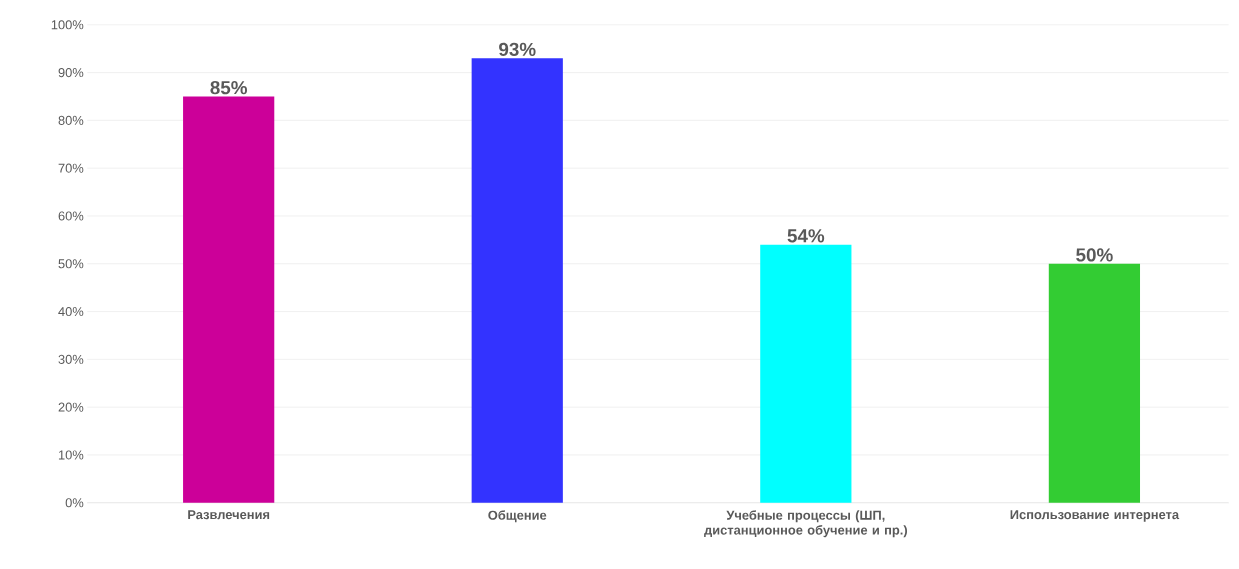  I want to click on data-label: 54%, so click(806, 236).